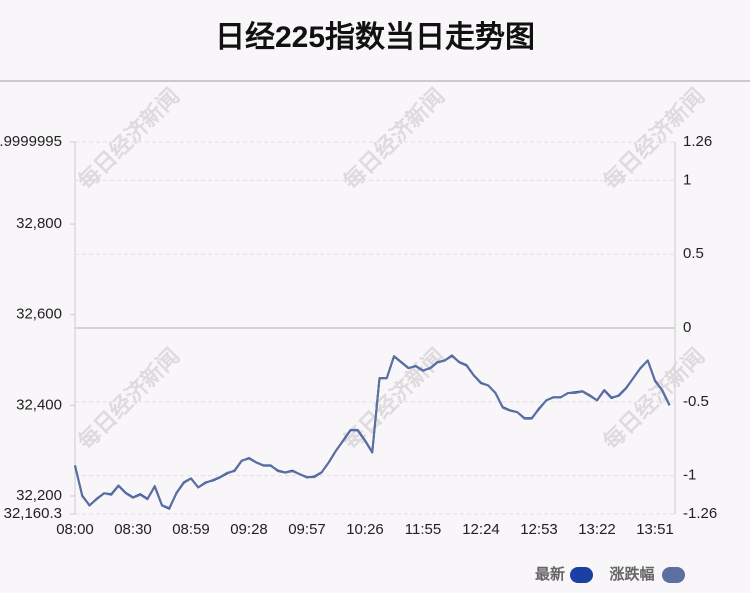 The width and height of the screenshot is (750, 593). Describe the element at coordinates (31, 141) in the screenshot. I see `y-tick-label: 32,980.9999995` at that location.